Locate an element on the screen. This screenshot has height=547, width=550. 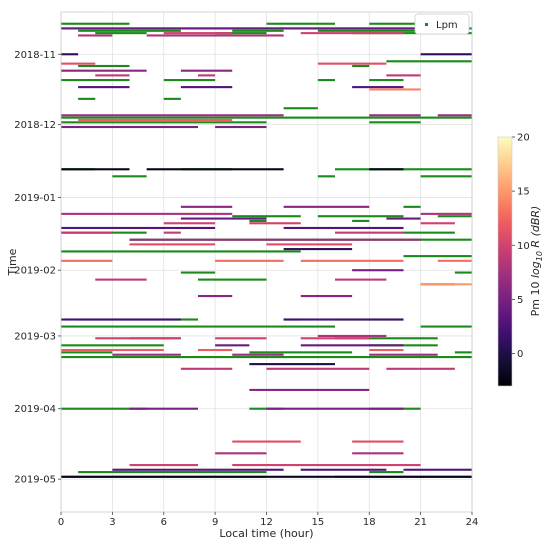
y-tick-label: 2019-03 is located at coordinates (35, 336).